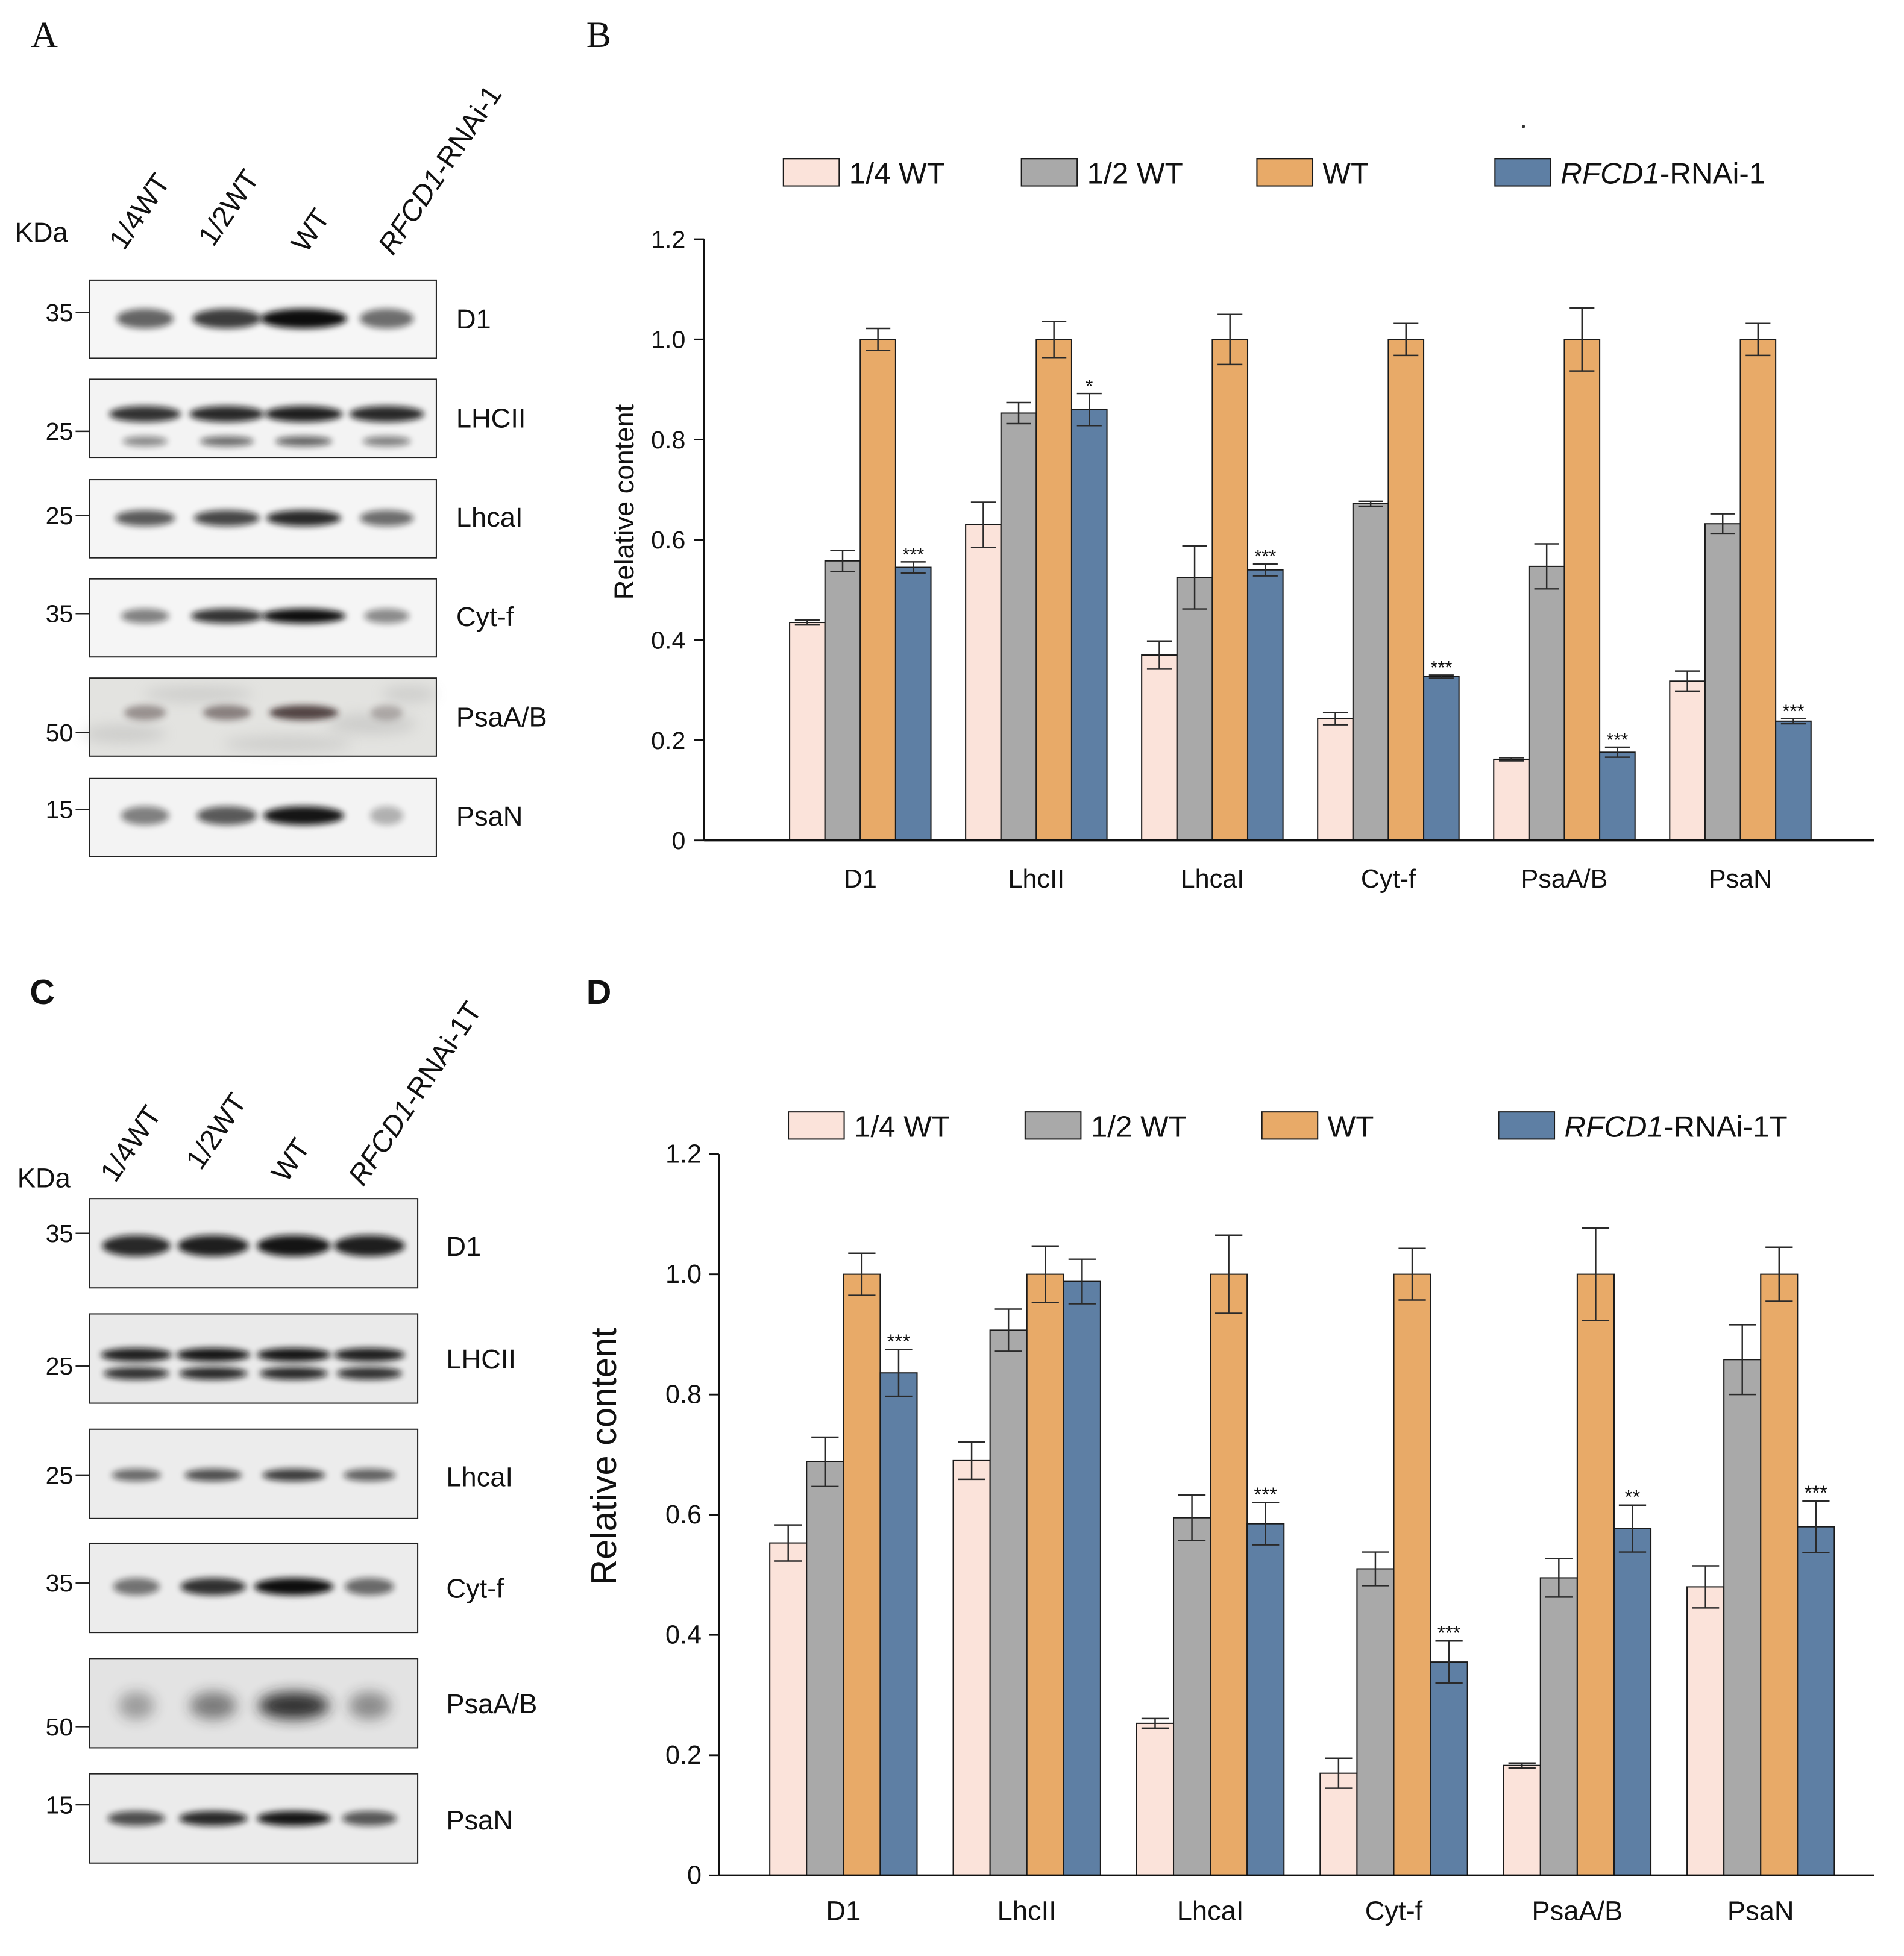  Describe the element at coordinates (286, 418) in the screenshot. I see `blot-row-lhcii: 25 LHCII` at that location.